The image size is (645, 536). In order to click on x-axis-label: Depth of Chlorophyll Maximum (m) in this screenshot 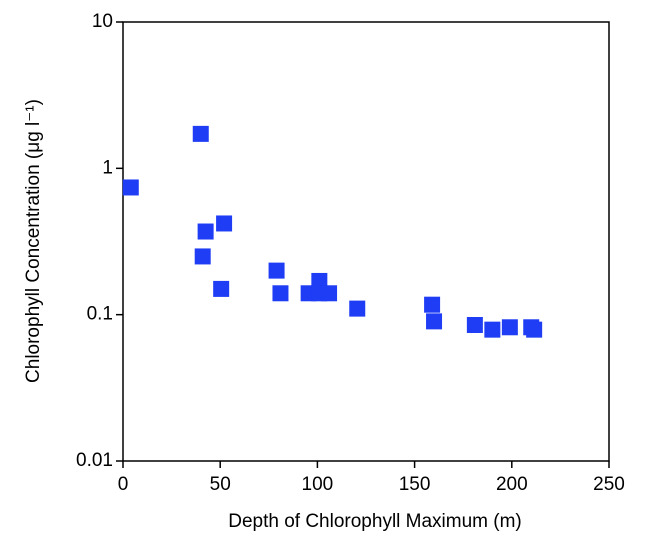, I will do `click(375, 521)`.